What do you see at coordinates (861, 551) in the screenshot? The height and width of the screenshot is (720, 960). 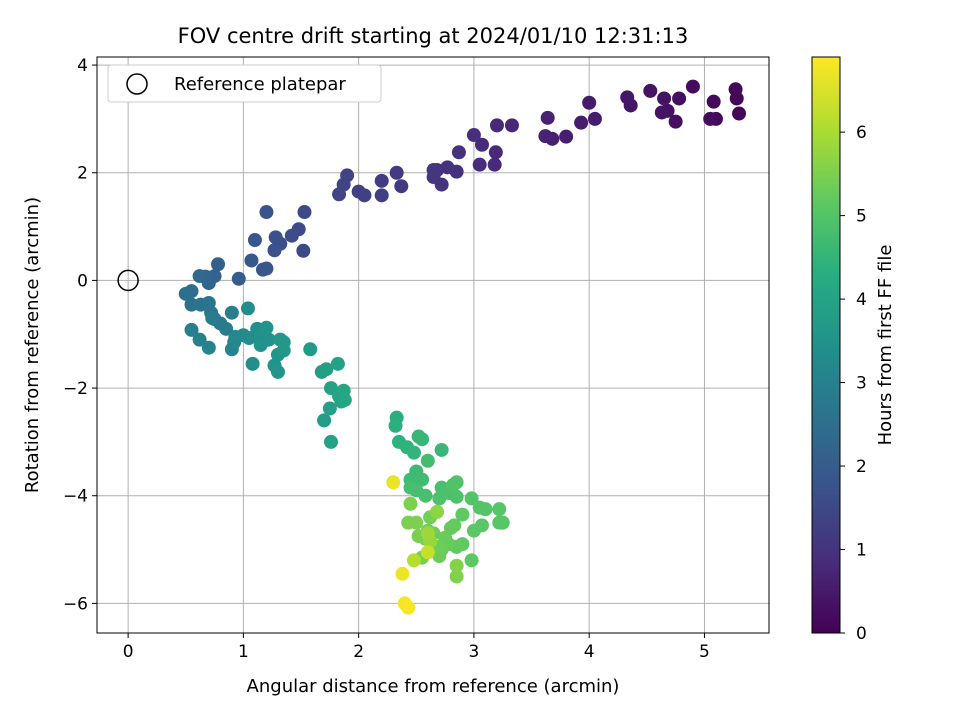 I see `colorbar-tick-label: 1` at bounding box center [861, 551].